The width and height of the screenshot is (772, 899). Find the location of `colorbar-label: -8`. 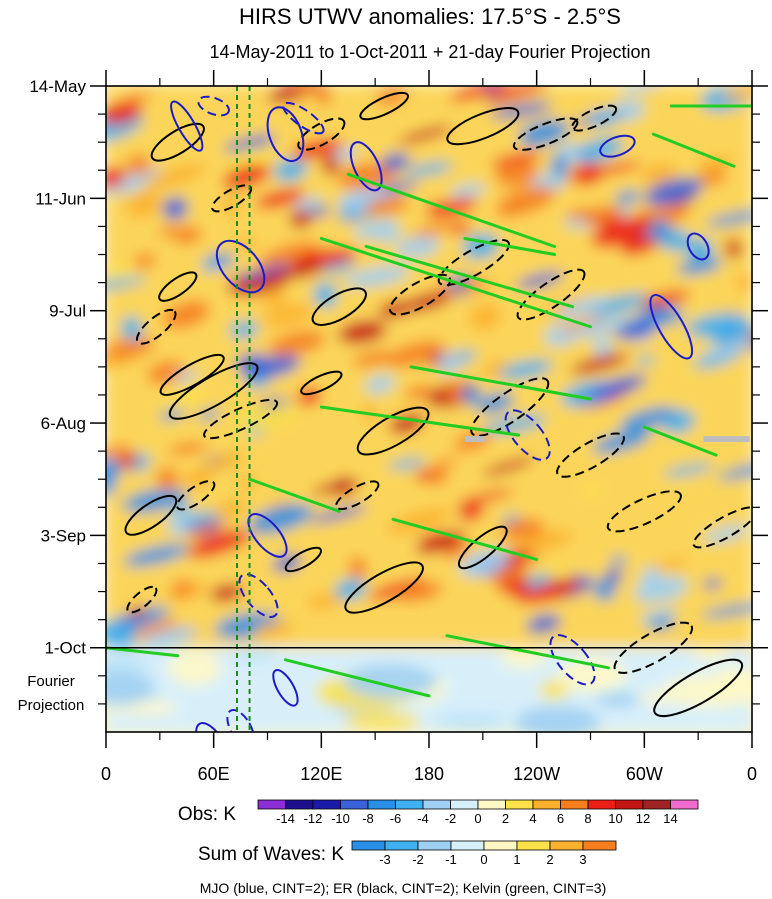

colorbar-label: -8 is located at coordinates (368, 818).